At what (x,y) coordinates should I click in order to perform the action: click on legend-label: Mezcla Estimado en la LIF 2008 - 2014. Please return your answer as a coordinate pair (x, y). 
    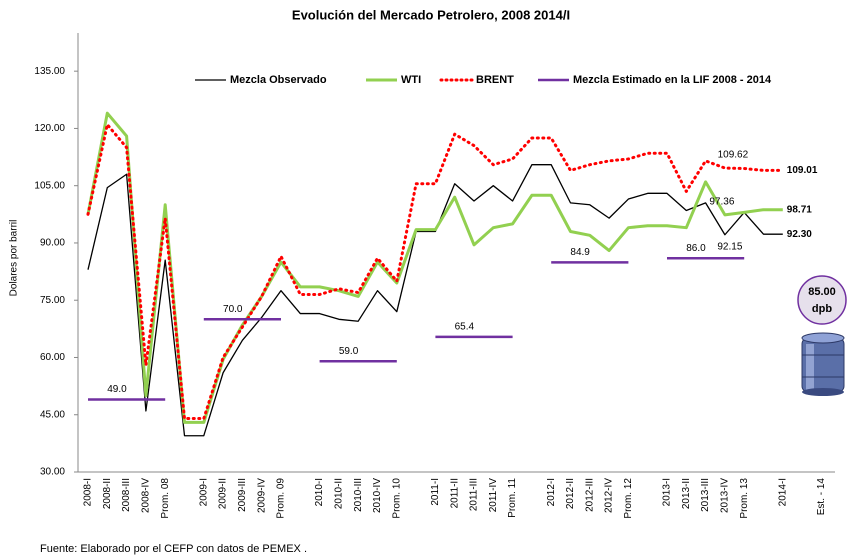
    Looking at the image, I should click on (672, 80).